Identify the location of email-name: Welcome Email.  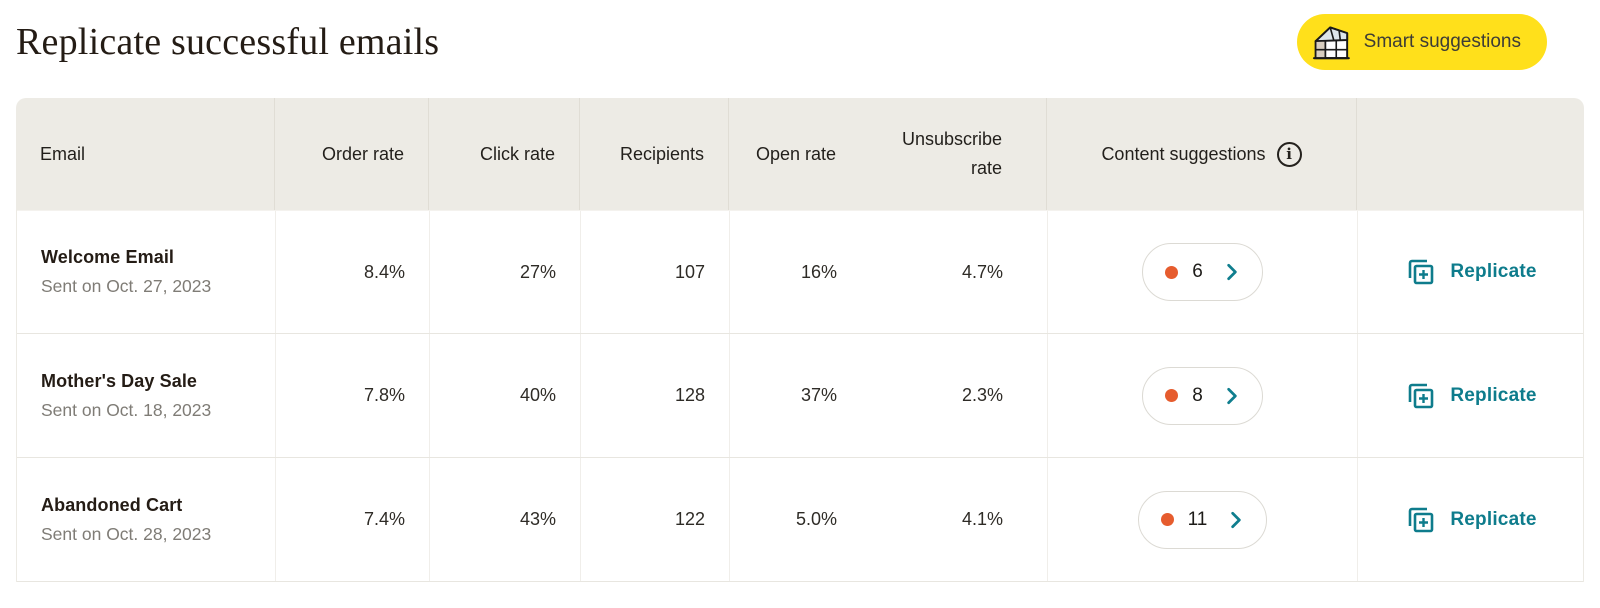
(108, 257).